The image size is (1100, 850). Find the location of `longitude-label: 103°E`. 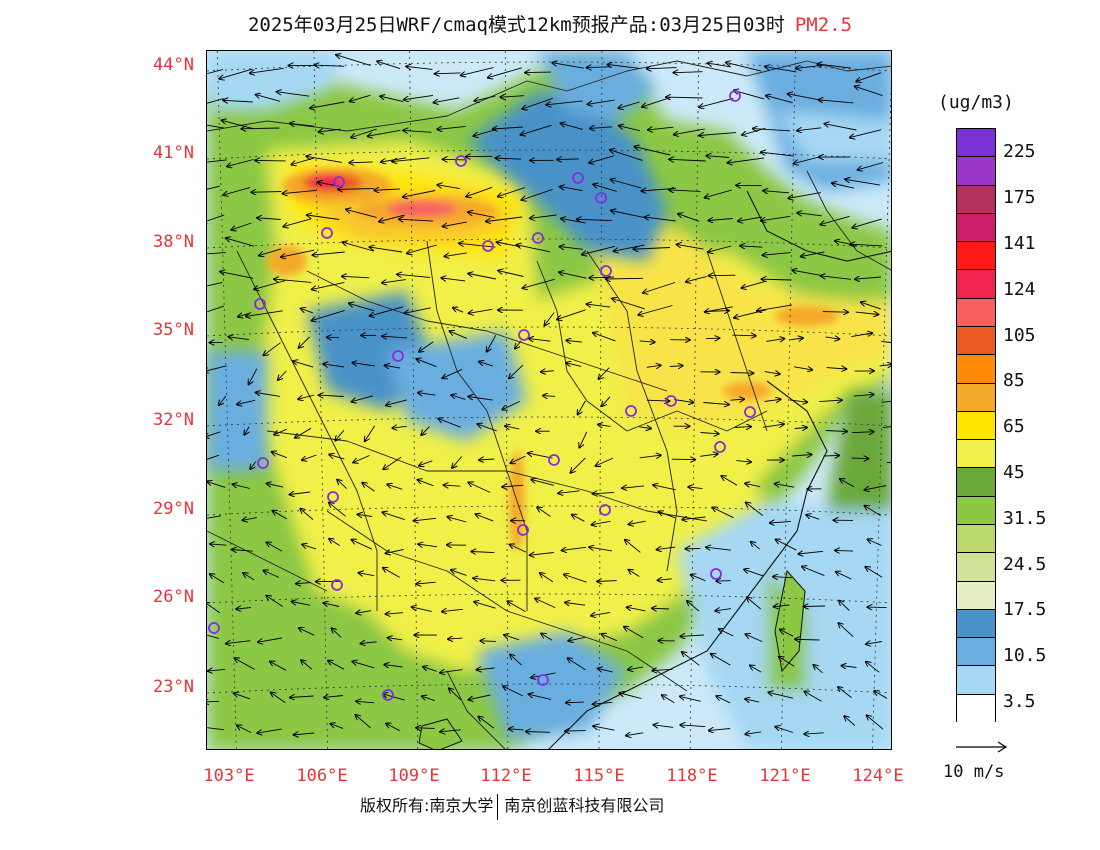

longitude-label: 103°E is located at coordinates (229, 776).